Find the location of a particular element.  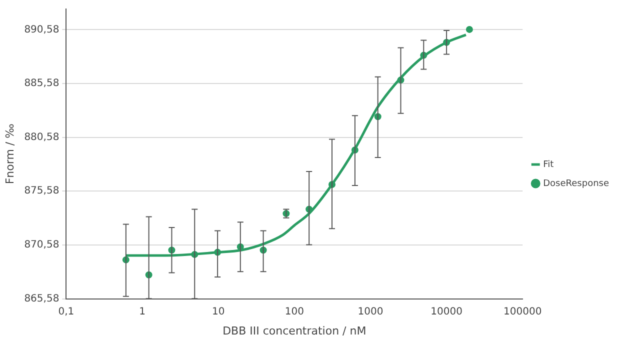

x-tick-label: 100 is located at coordinates (294, 312).